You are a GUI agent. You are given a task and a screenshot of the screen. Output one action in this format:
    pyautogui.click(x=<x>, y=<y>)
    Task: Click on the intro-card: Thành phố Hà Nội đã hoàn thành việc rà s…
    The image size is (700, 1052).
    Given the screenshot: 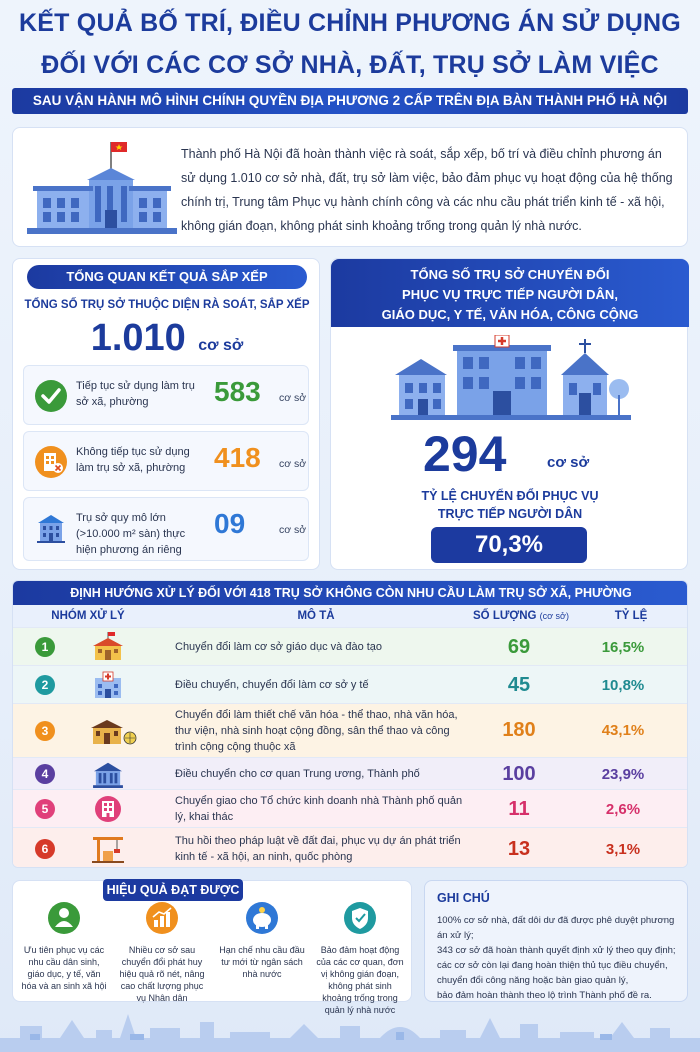 What is the action you would take?
    pyautogui.click(x=350, y=187)
    